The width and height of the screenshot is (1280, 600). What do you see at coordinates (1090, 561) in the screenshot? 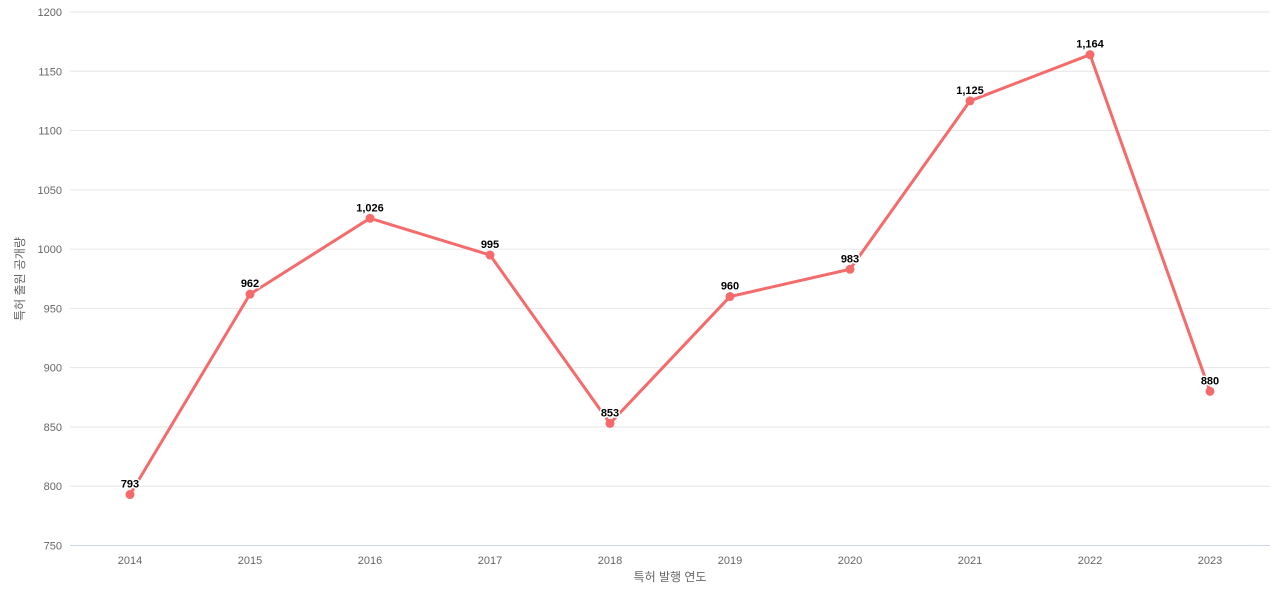
I see `x-axis-tick-label: 2022` at bounding box center [1090, 561].